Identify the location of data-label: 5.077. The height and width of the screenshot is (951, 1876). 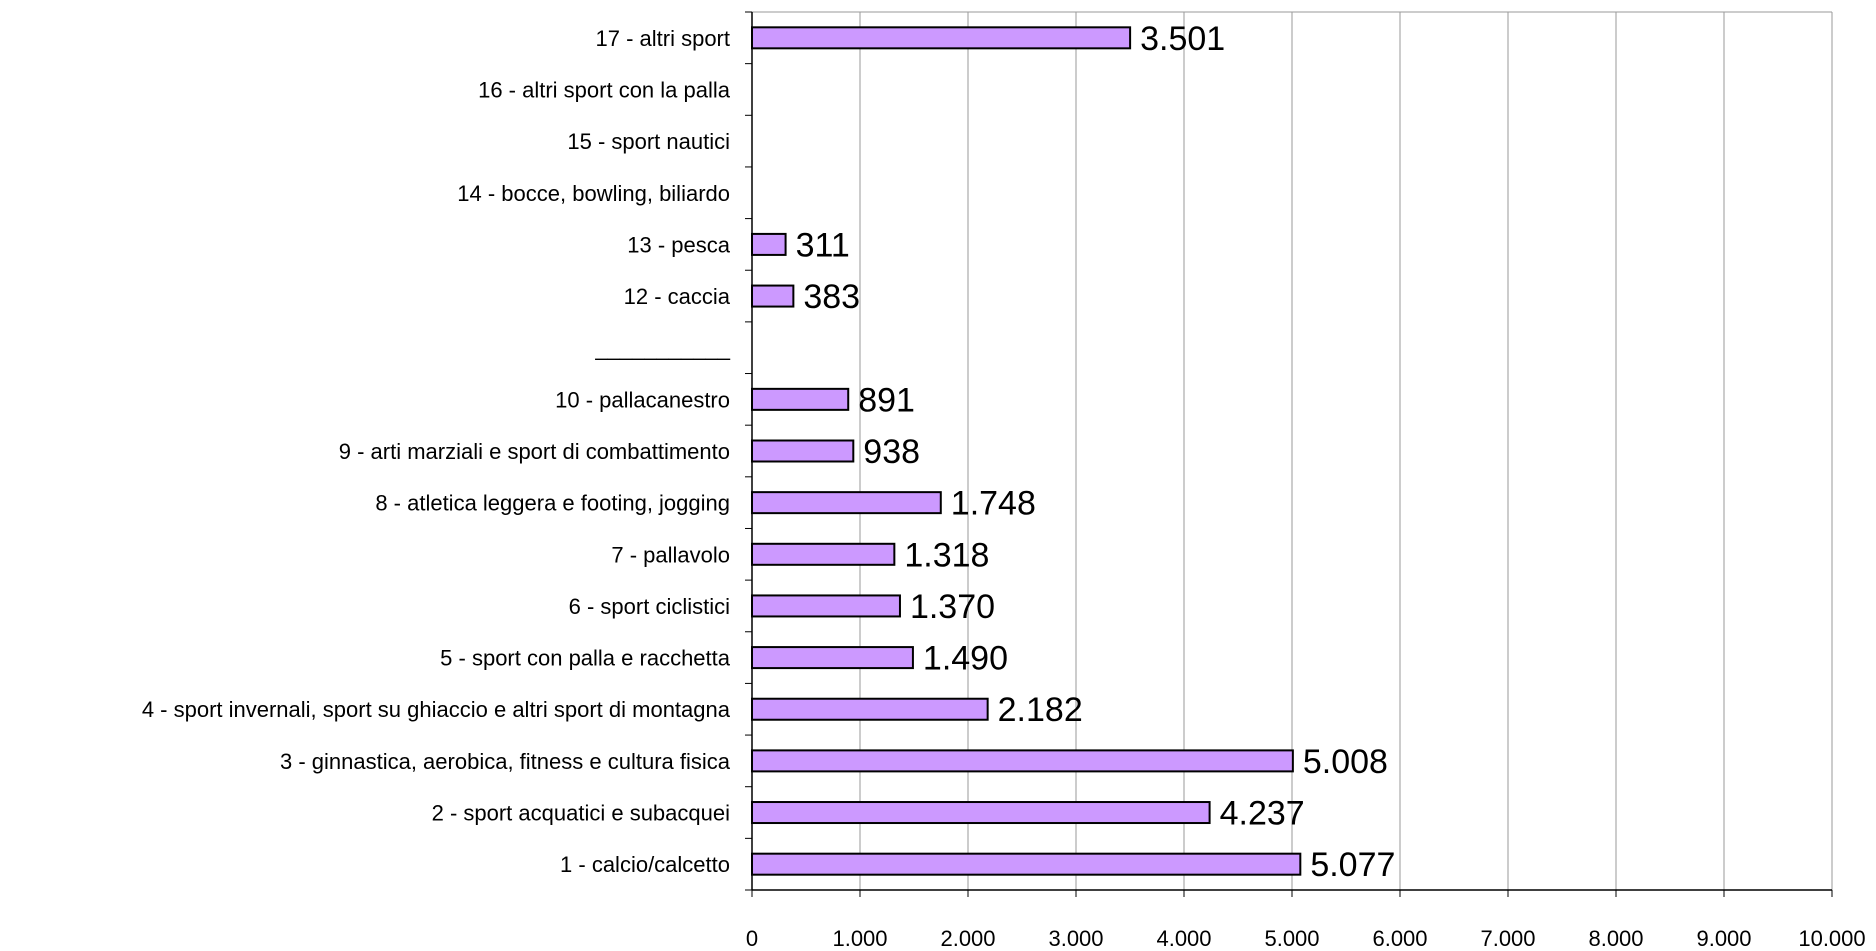
(1352, 865).